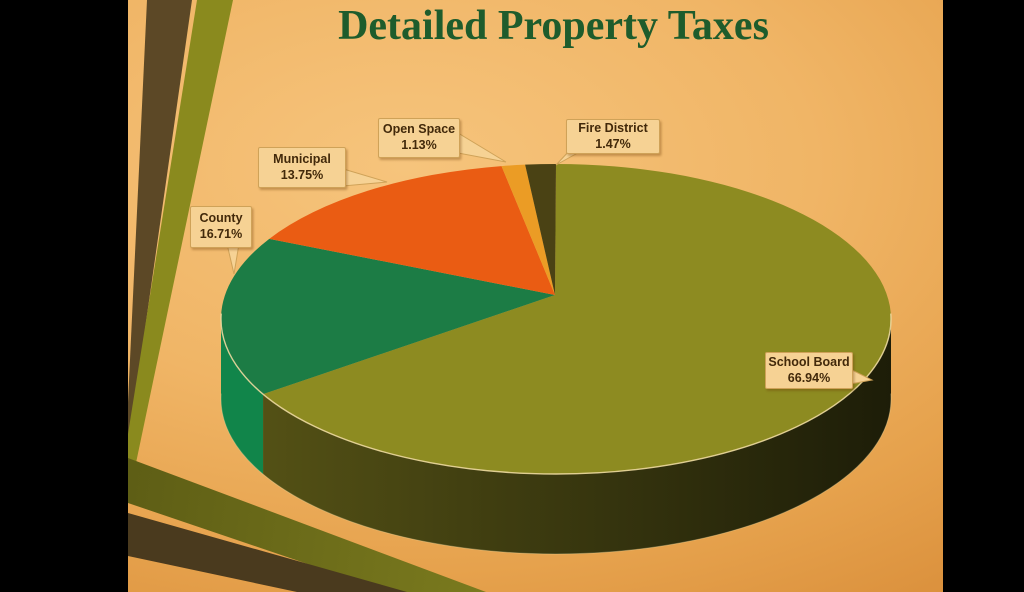 This screenshot has height=592, width=1024. I want to click on callout-open-space-value: 1.13%, so click(419, 145).